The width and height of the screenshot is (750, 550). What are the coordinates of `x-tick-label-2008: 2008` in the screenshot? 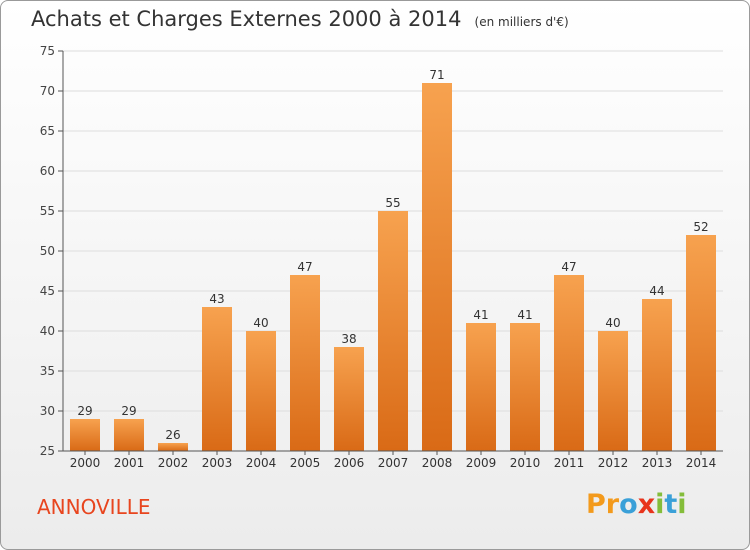 It's located at (437, 463).